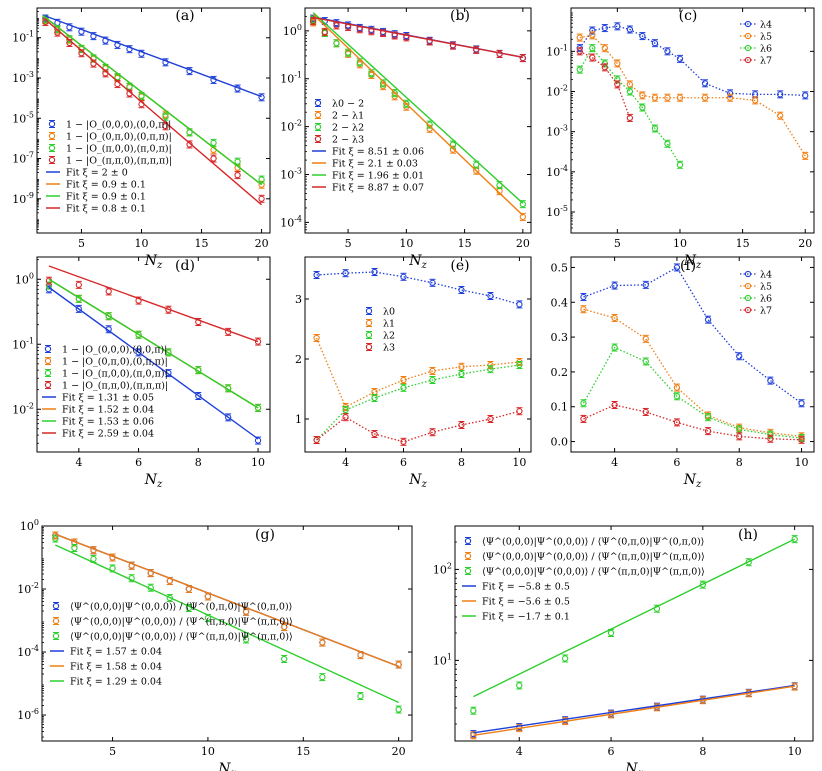 The width and height of the screenshot is (822, 771). What do you see at coordinates (23, 158) in the screenshot?
I see `y-tick-label: 10⁻⁷` at bounding box center [23, 158].